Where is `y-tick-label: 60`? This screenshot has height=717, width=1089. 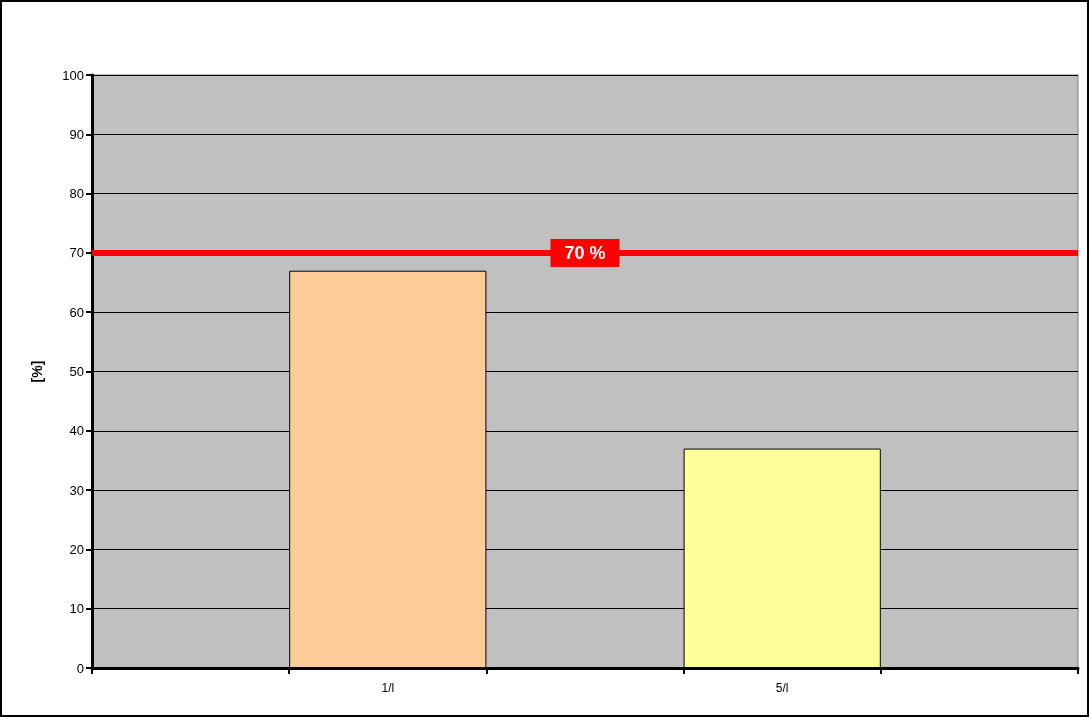 y-tick-label: 60 is located at coordinates (76, 312).